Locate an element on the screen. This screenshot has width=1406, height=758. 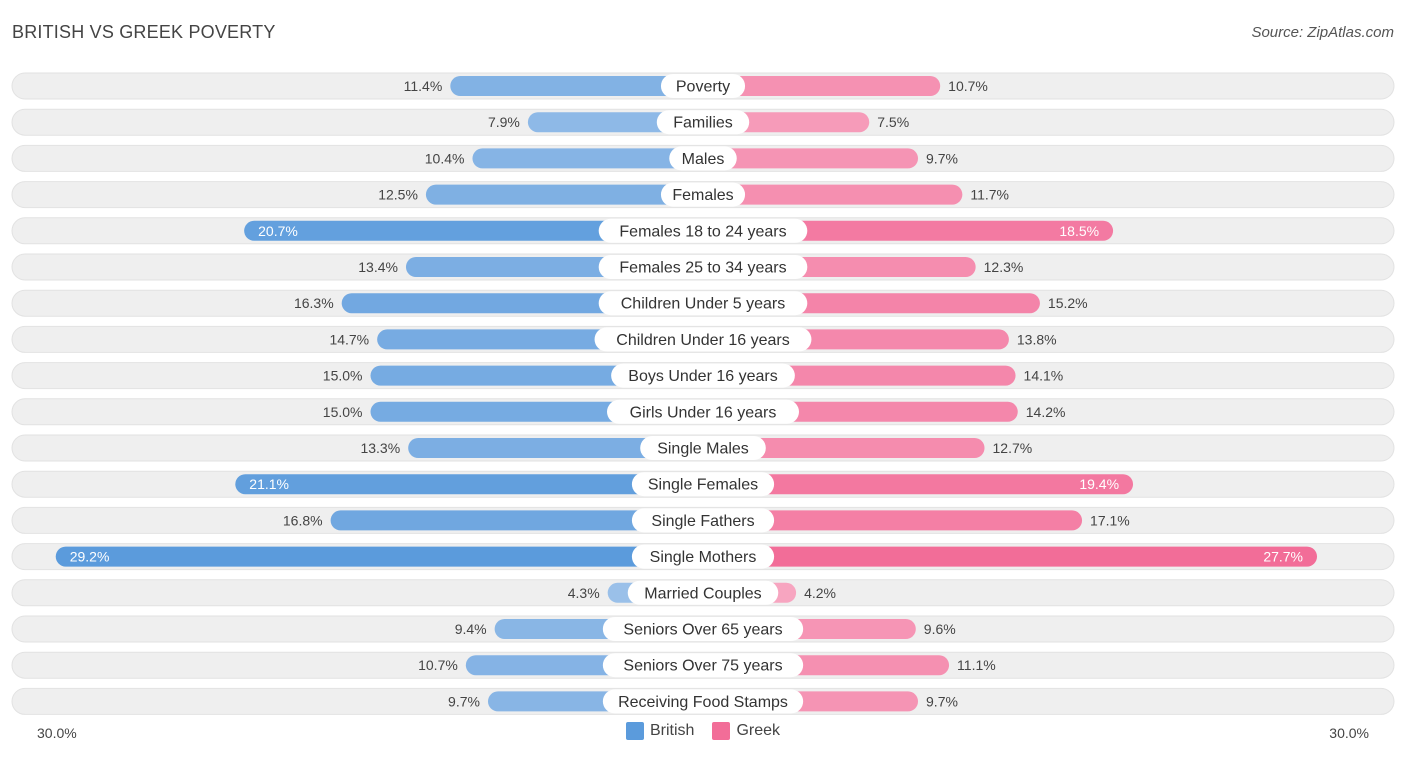
greek-value-label: 15.2% is located at coordinates (1068, 303).